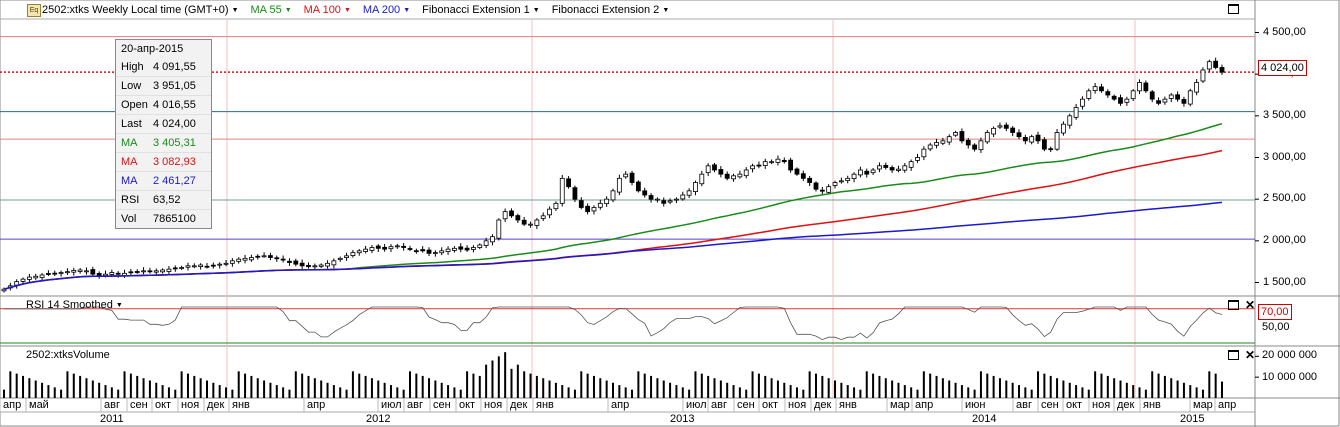  Describe the element at coordinates (900, 405) in the screenshot. I see `month-label: мар` at that location.